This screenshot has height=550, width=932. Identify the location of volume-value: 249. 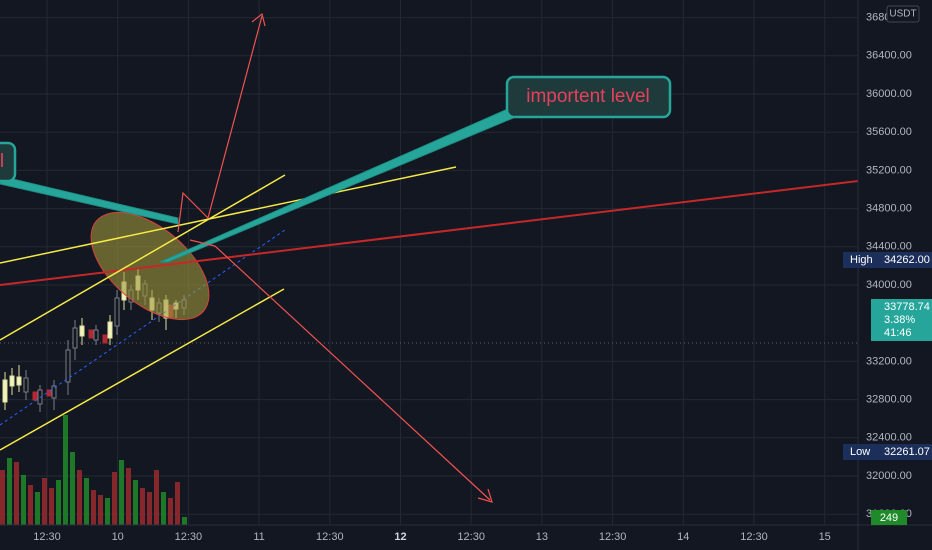
(889, 518).